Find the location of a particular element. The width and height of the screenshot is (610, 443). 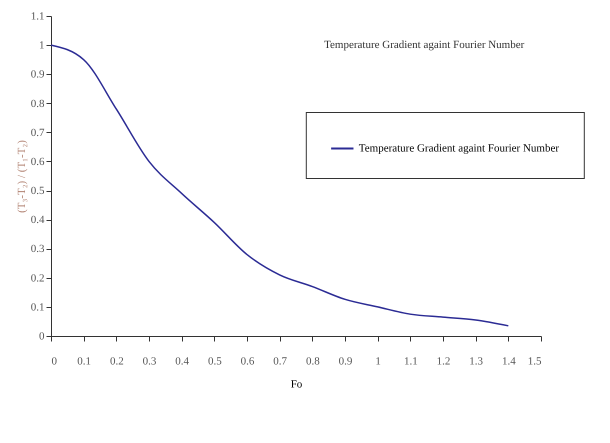

y-tick-label: 0.9 is located at coordinates (37, 74).